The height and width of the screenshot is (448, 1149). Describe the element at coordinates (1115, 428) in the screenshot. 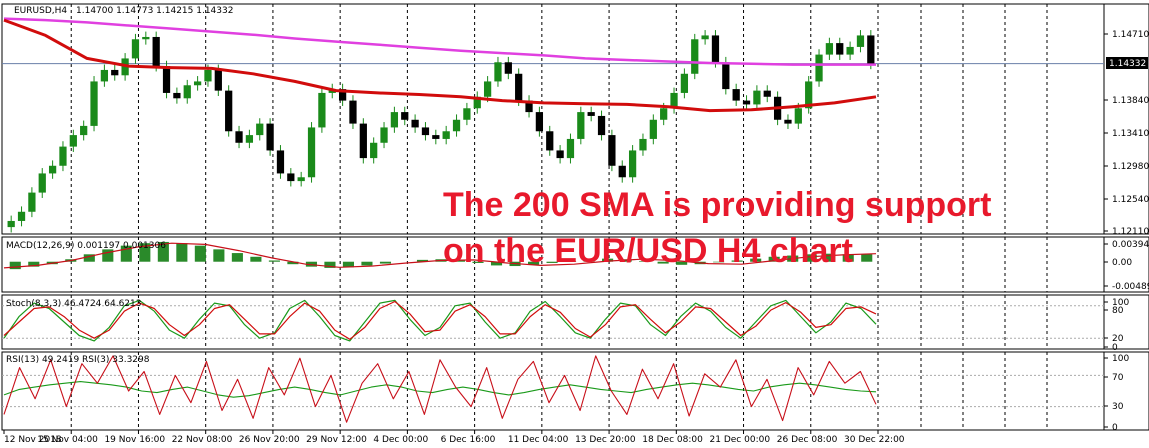

I see `rsi-tick-label: 0` at that location.